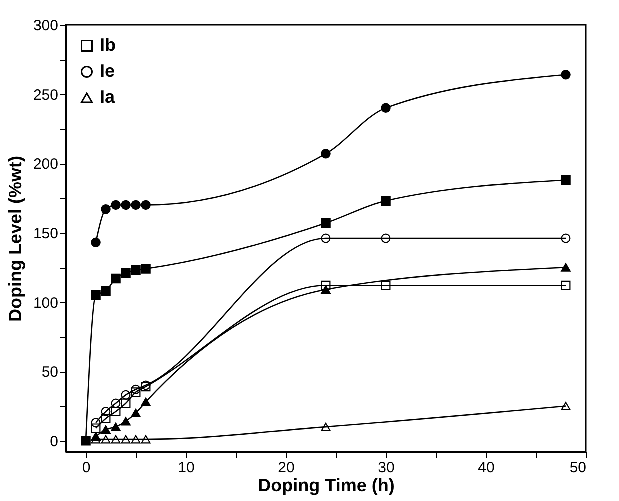 This screenshot has height=501, width=619. What do you see at coordinates (326, 486) in the screenshot?
I see `x-axis-title: Doping Time (h)` at bounding box center [326, 486].